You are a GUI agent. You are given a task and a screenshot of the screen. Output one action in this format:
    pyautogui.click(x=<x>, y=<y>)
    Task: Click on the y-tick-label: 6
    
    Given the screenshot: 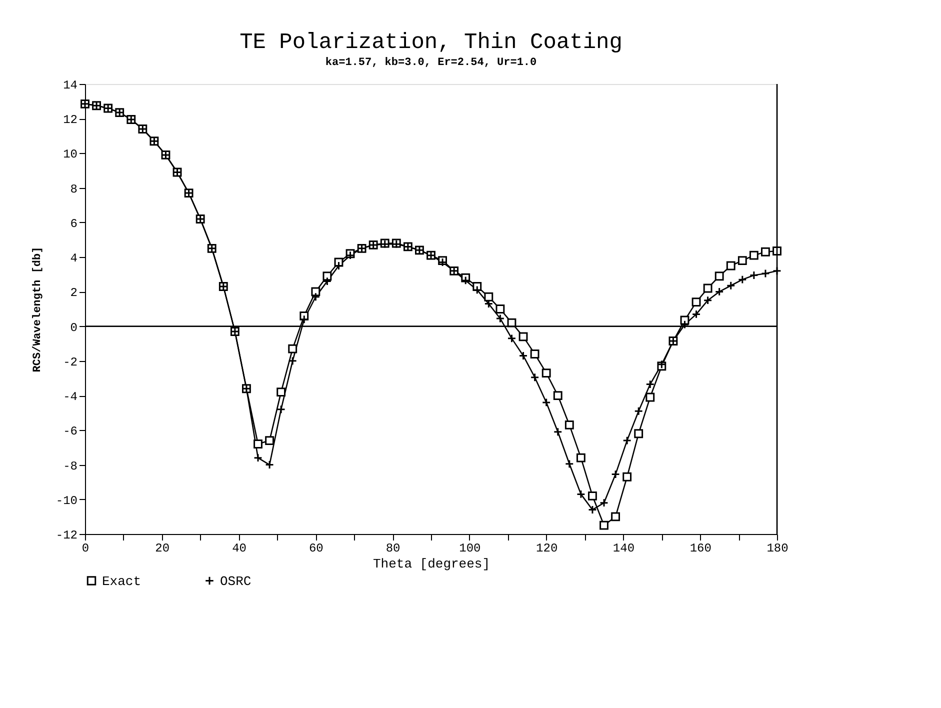 What is the action you would take?
    pyautogui.click(x=74, y=223)
    